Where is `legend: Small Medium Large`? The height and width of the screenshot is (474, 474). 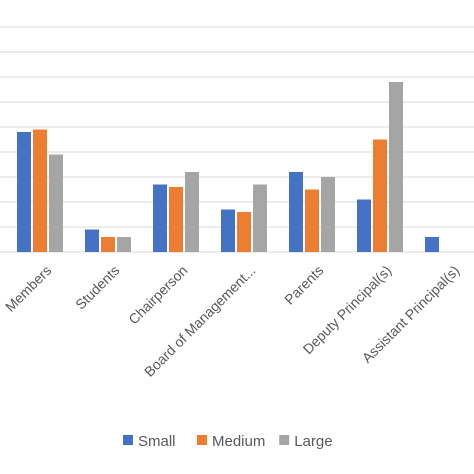
legend: Small Medium Large is located at coordinates (228, 441).